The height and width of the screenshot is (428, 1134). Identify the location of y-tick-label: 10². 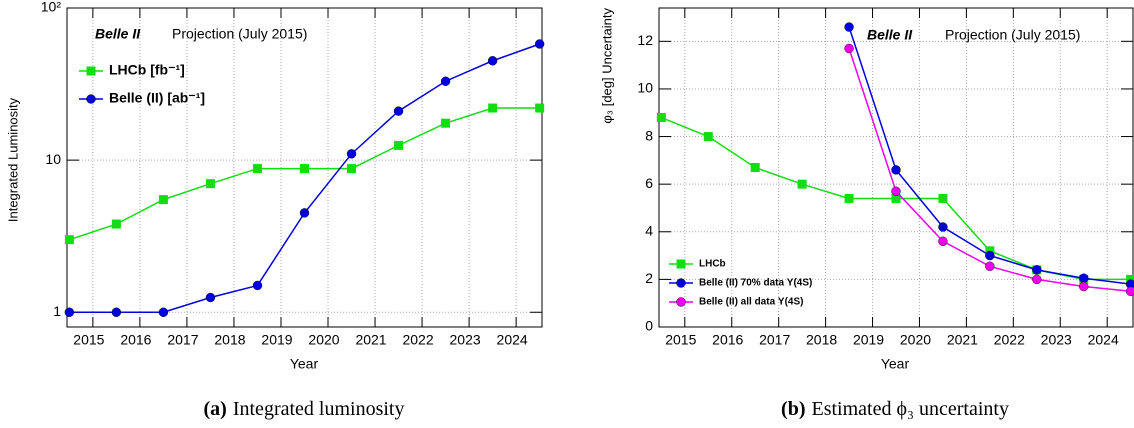
(51, 7).